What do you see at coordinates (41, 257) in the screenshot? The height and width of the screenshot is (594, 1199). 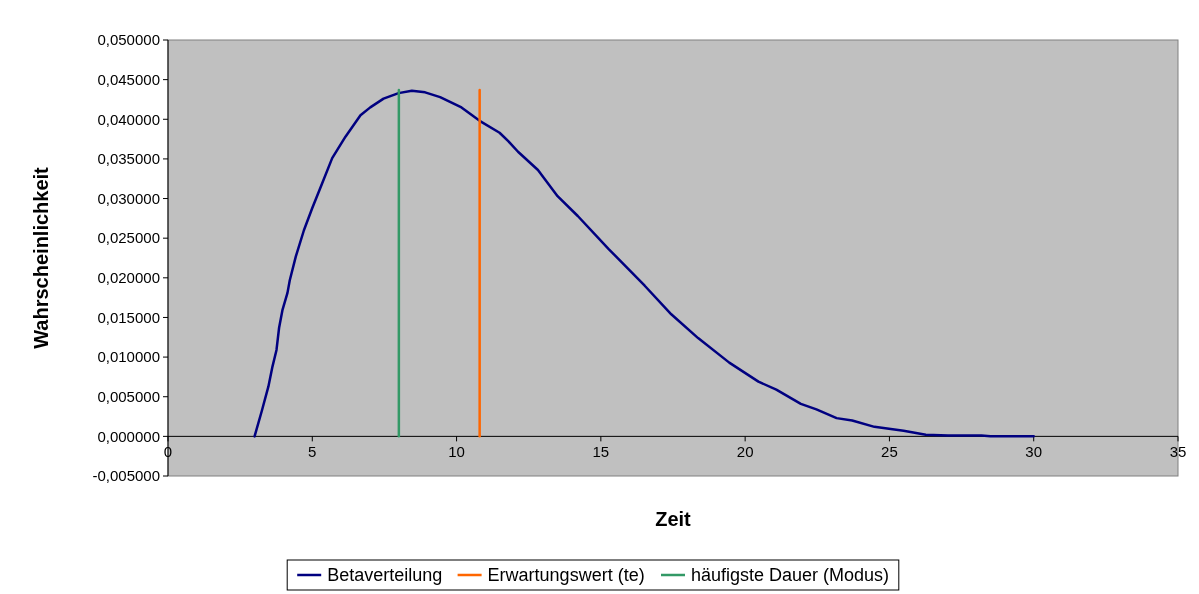 I see `y-axis-title: Wahrscheinlichkeit` at bounding box center [41, 257].